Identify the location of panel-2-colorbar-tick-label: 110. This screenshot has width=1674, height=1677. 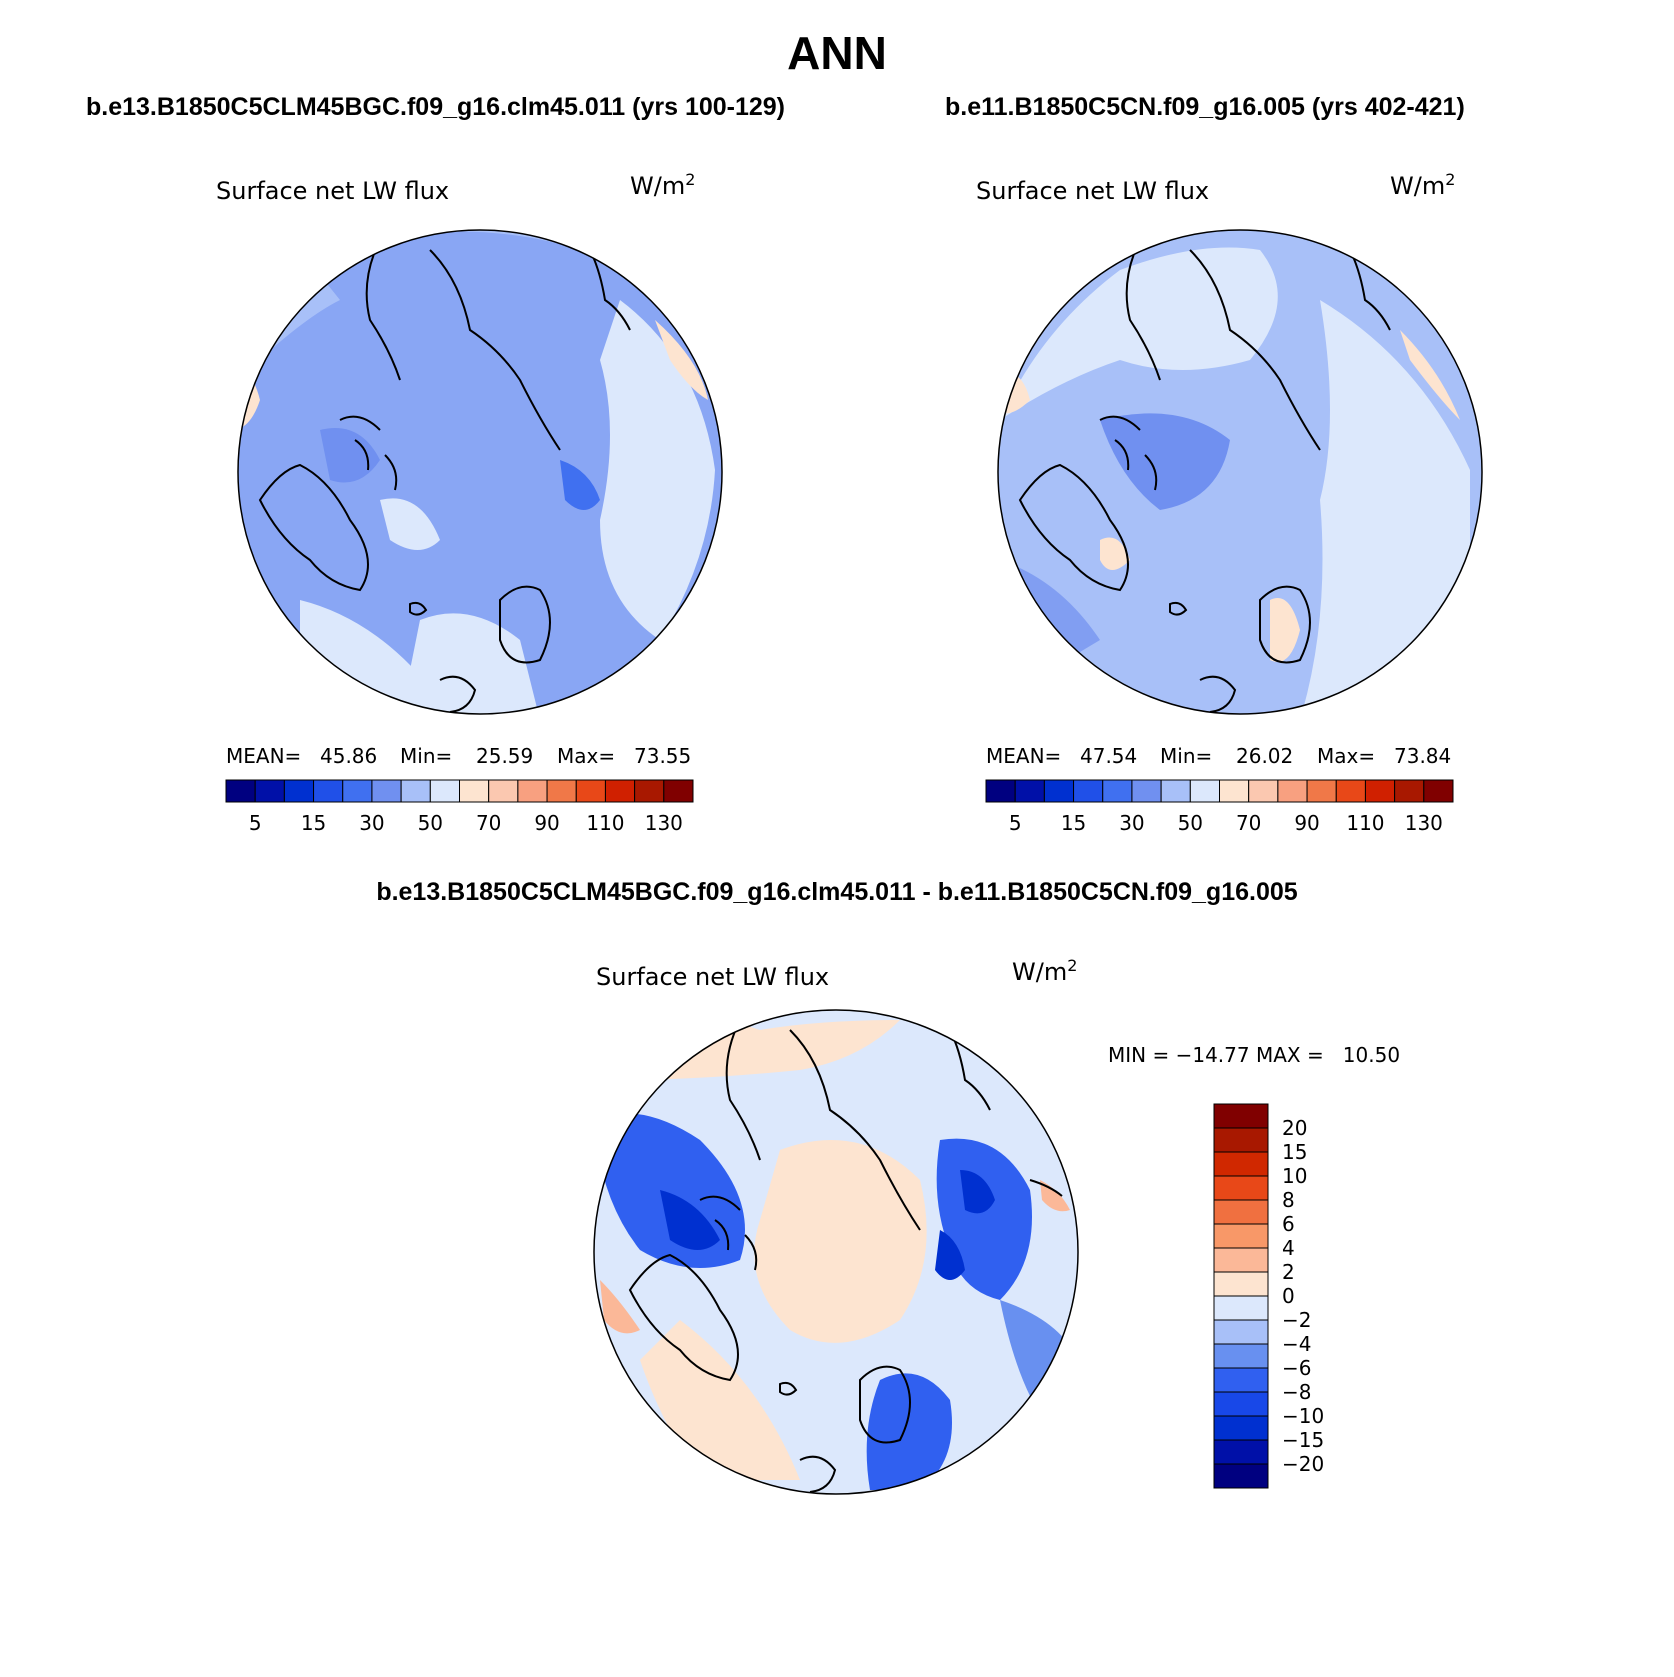
(1365, 823).